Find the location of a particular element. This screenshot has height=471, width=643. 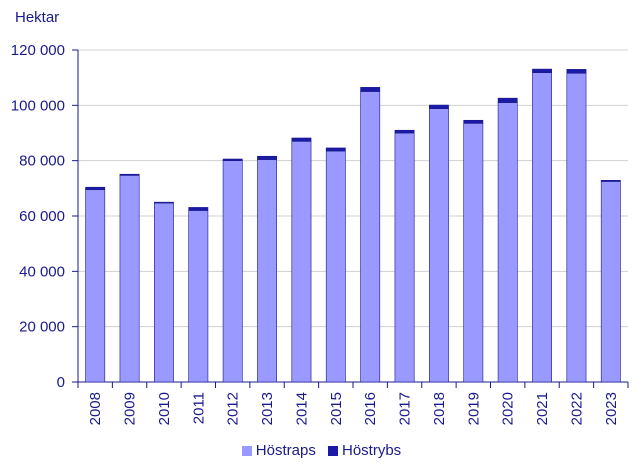

bar-hostraps-2011 is located at coordinates (198, 296).